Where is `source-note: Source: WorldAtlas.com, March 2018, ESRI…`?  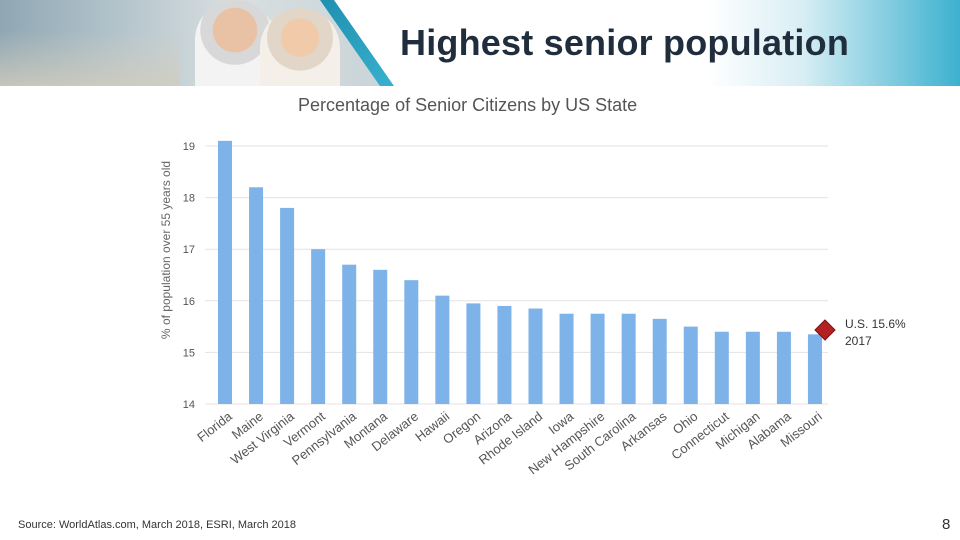 source-note: Source: WorldAtlas.com, March 2018, ESRI… is located at coordinates (157, 525).